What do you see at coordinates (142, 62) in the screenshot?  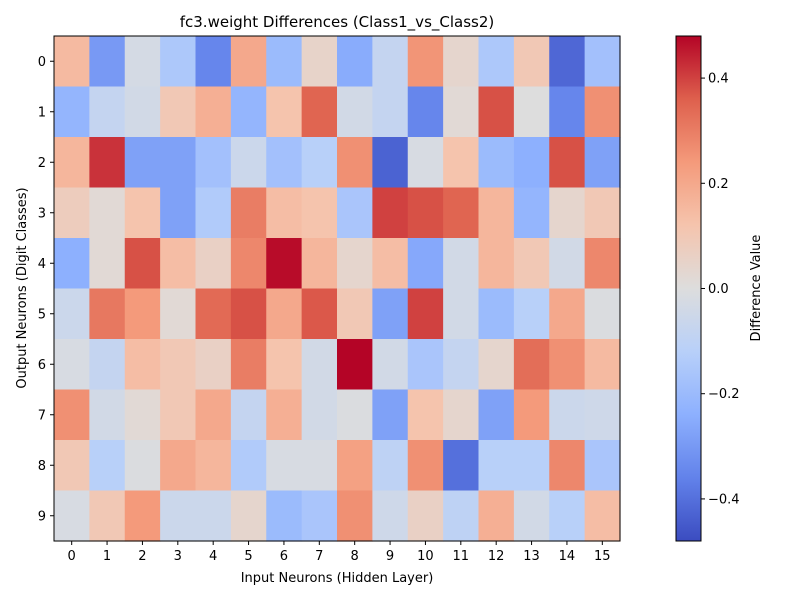 I see `heatmap-cell-r0-c2` at bounding box center [142, 62].